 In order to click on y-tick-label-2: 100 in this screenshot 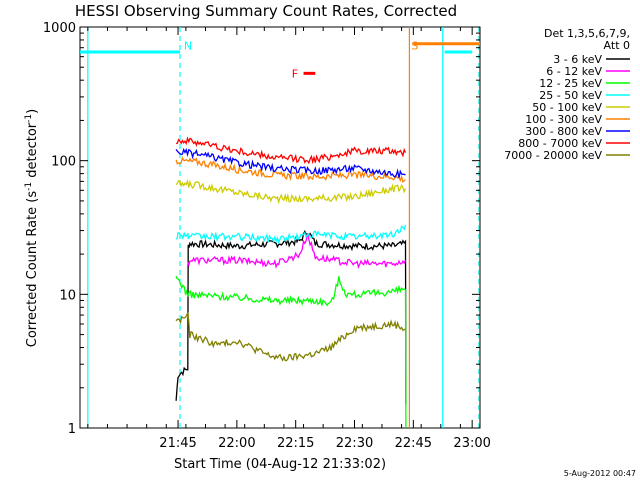, I will do `click(63, 162)`.